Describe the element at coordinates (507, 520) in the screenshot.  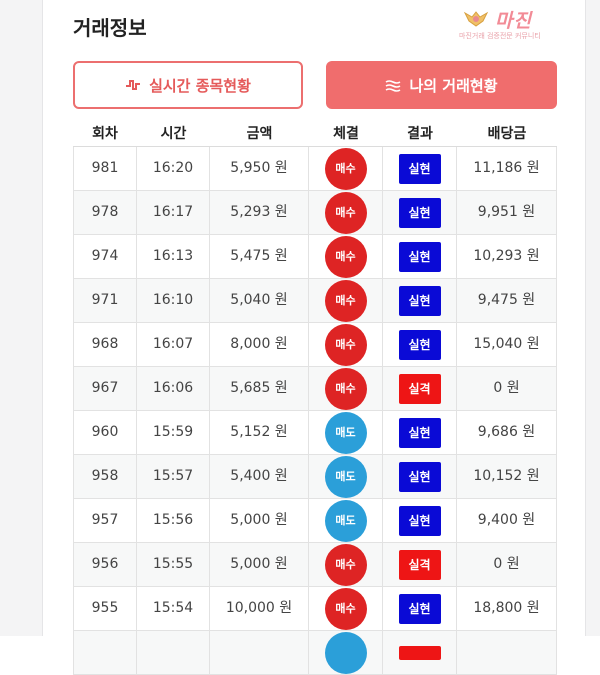
I see `payout-cell: 9,400 원` at that location.